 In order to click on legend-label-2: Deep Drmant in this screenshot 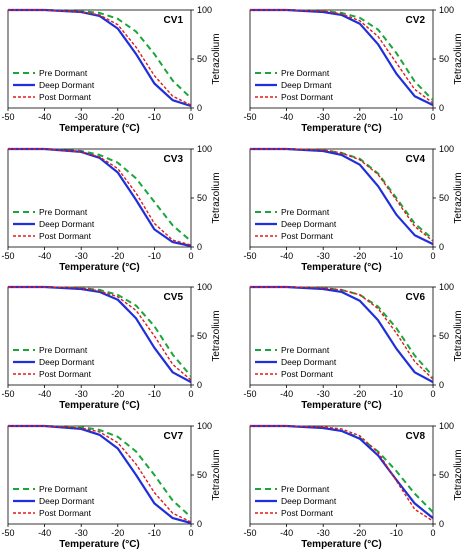, I will do `click(306, 85)`.